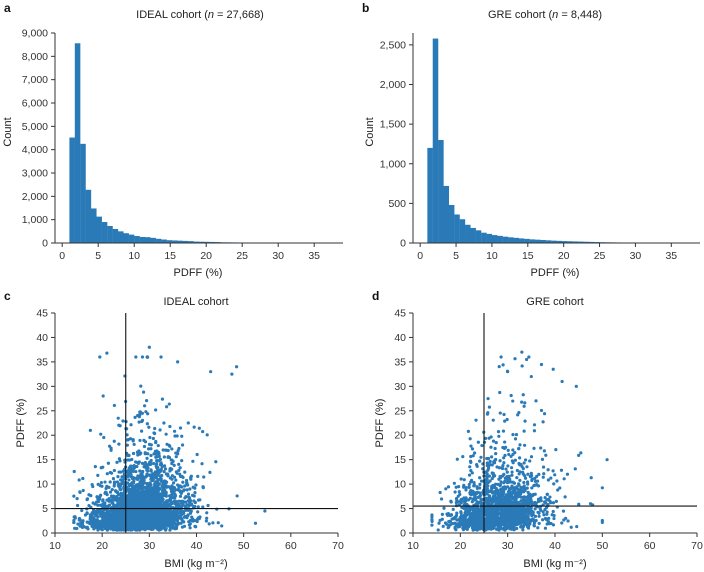 This screenshot has width=704, height=572. What do you see at coordinates (492, 256) in the screenshot?
I see `panel-b-xtick-label: 10` at bounding box center [492, 256].